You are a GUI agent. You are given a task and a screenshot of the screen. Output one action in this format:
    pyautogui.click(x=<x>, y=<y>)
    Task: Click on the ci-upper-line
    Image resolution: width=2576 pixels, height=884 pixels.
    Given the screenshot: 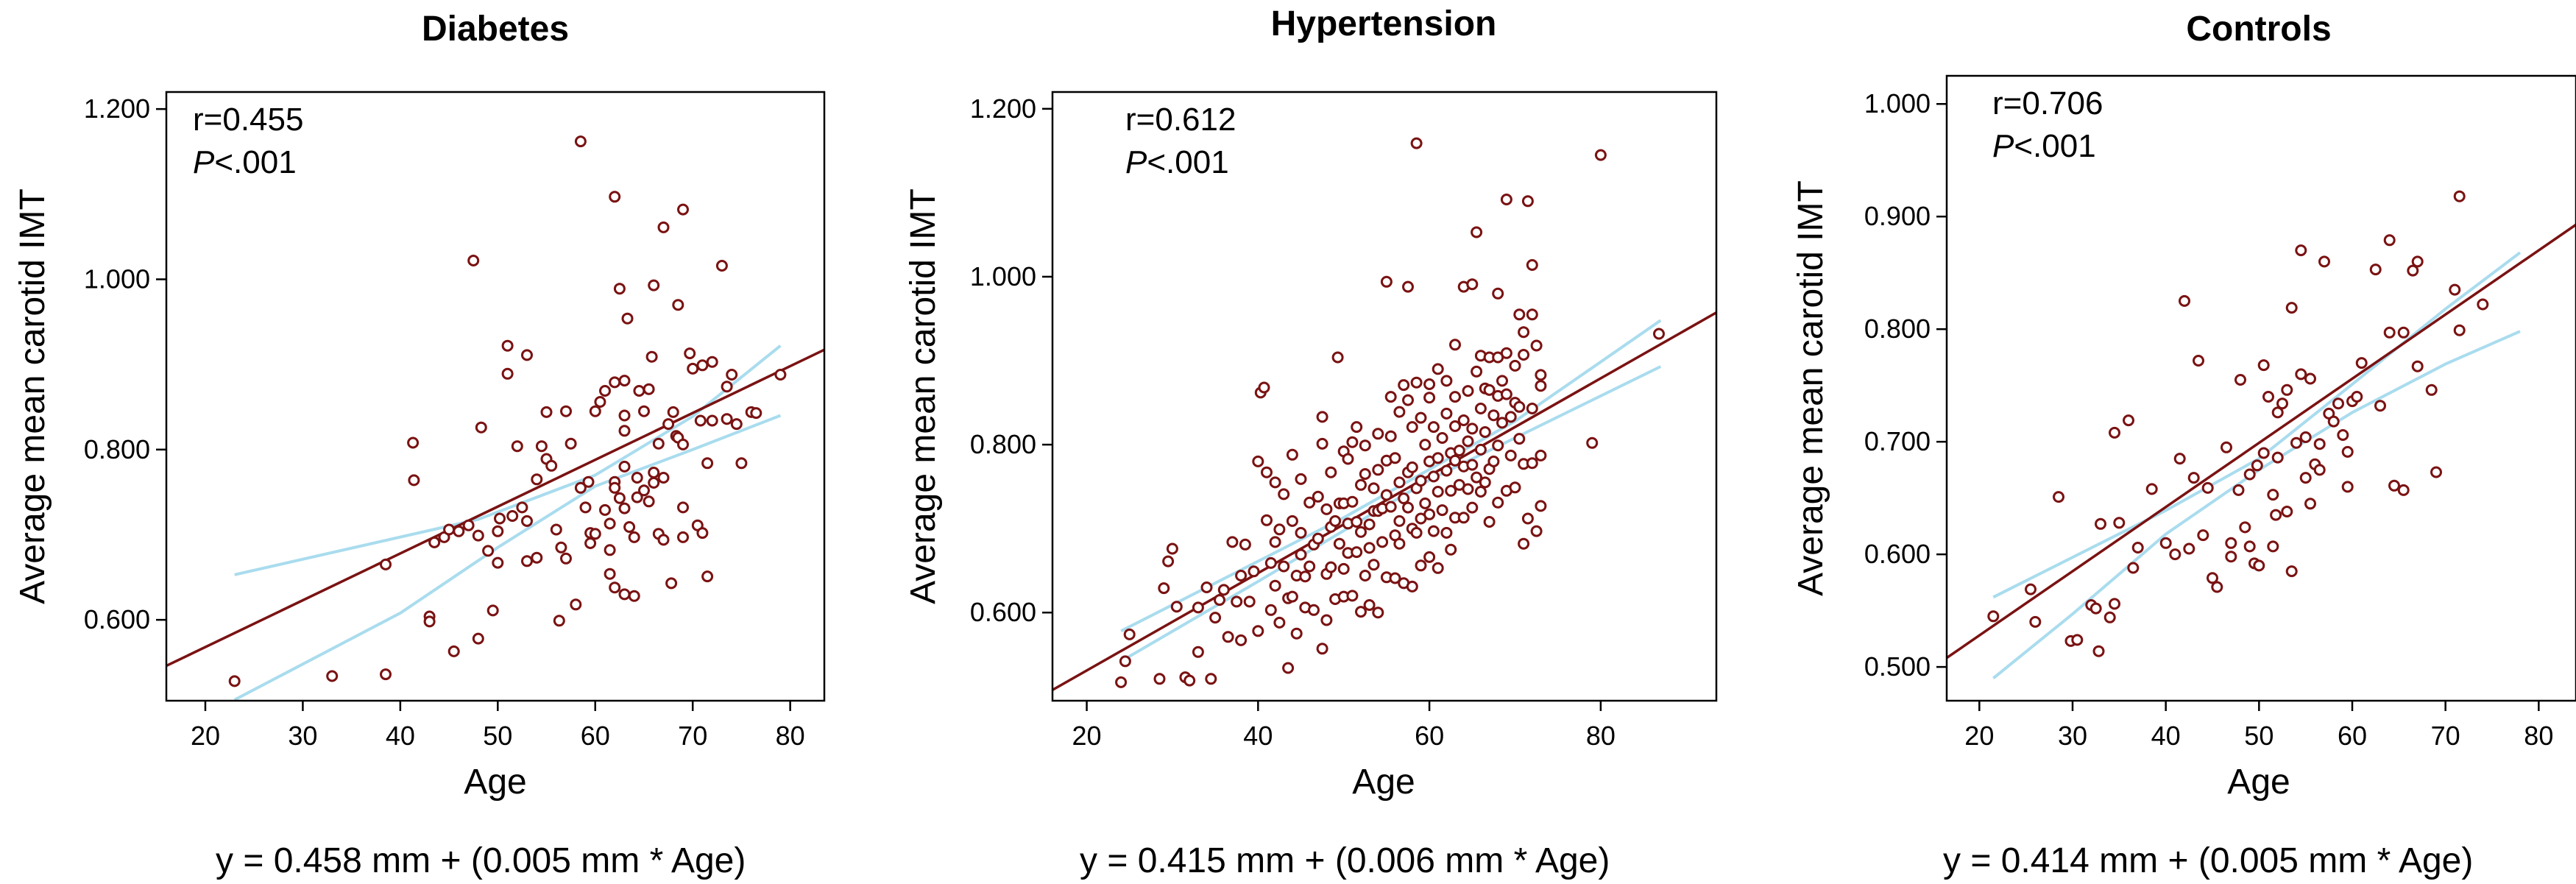 What is the action you would take?
    pyautogui.click(x=1391, y=476)
    